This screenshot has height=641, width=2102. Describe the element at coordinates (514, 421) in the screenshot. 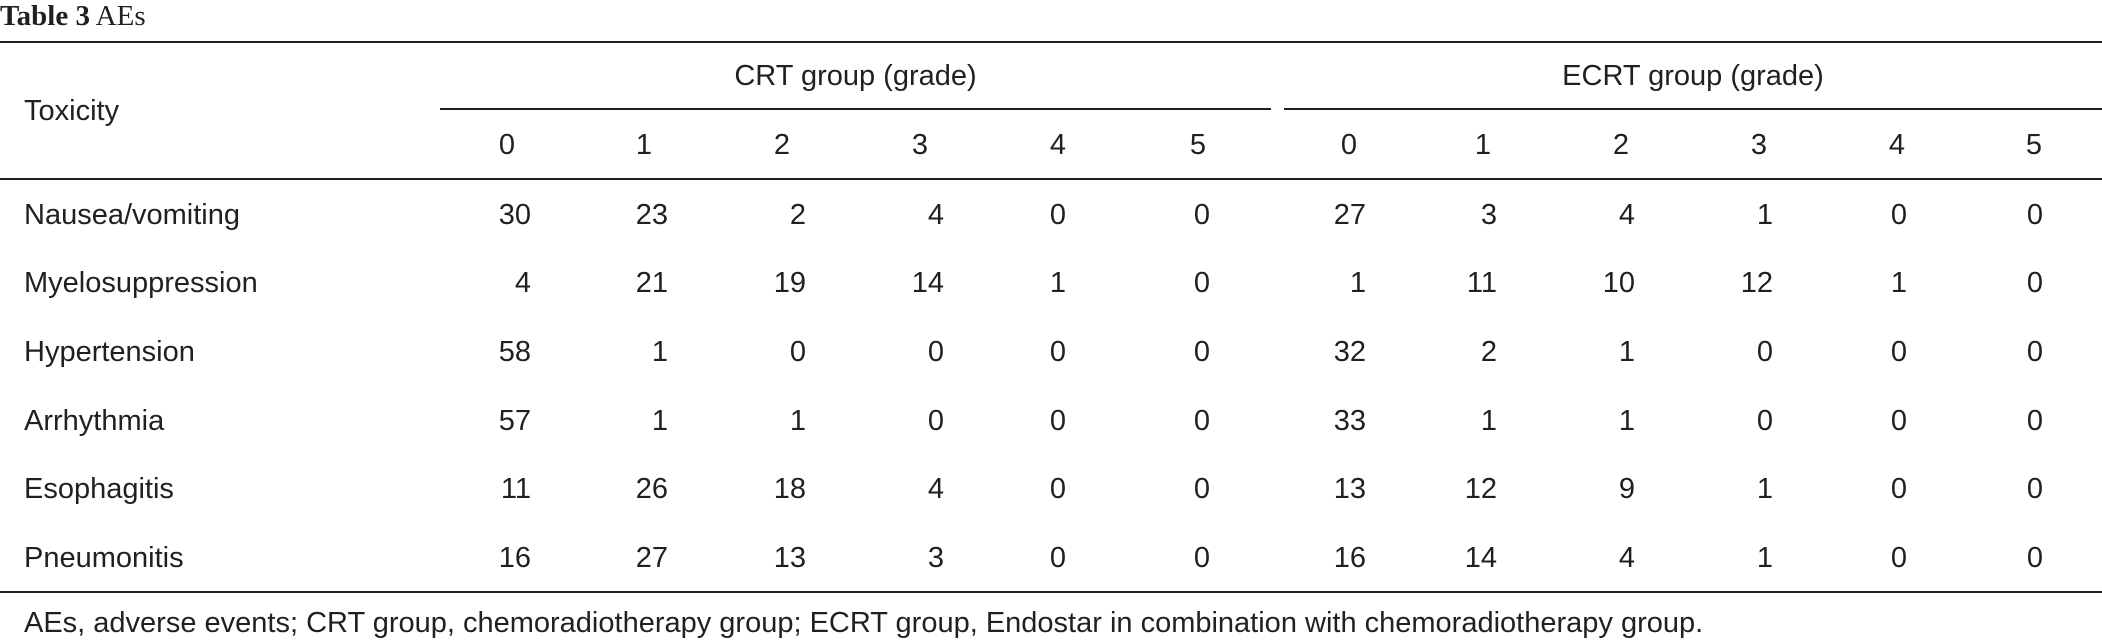

I see `table-cell: 57` at that location.